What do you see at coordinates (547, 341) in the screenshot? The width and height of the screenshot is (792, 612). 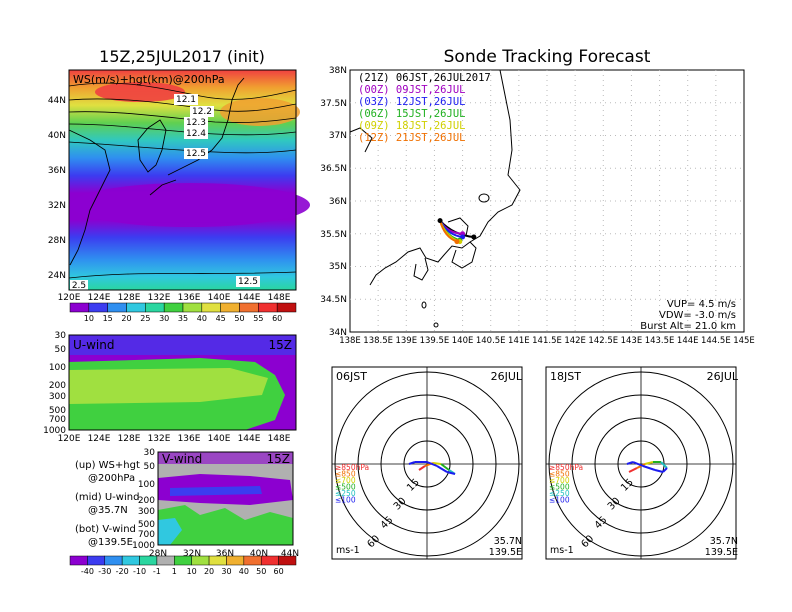 I see `lon-tick: 141.5E` at bounding box center [547, 341].